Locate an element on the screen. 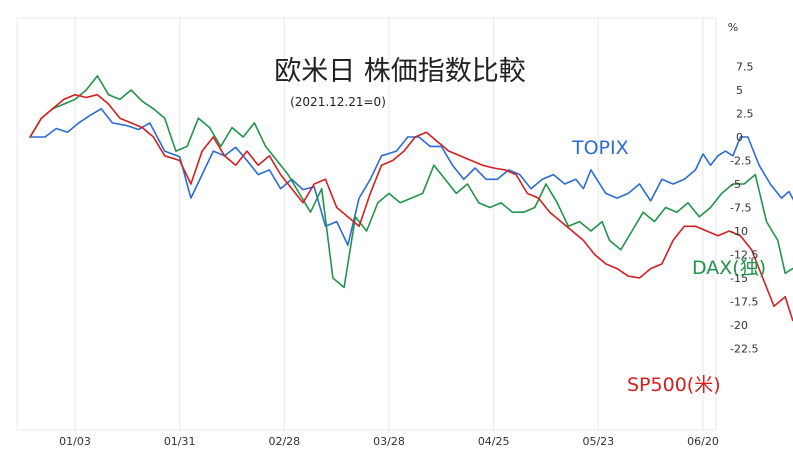 This screenshot has height=462, width=793. y-tick-label: -17.5 is located at coordinates (744, 302).